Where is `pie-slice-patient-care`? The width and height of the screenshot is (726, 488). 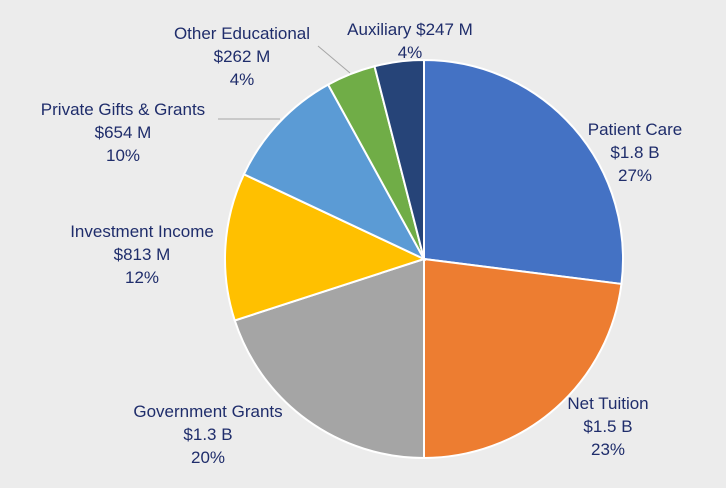 pie-slice-patient-care is located at coordinates (523, 172).